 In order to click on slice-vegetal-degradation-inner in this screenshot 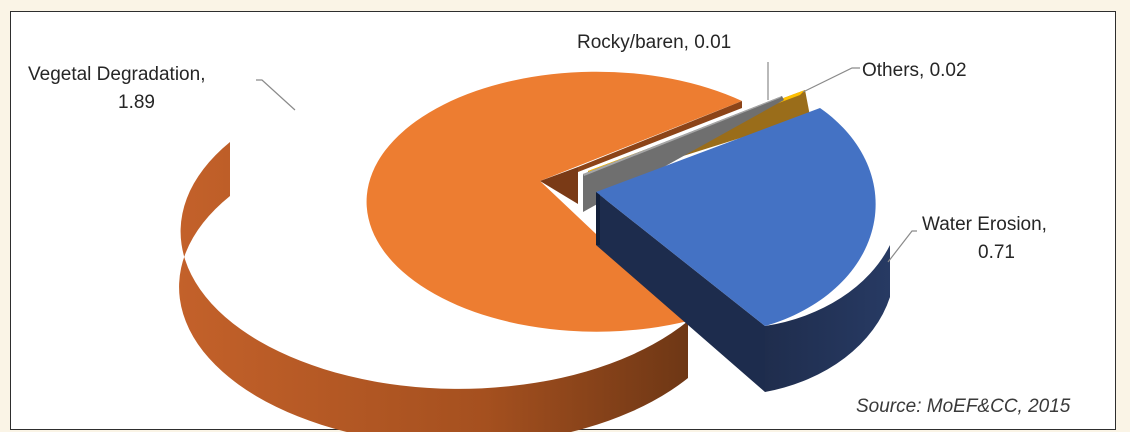, I will do `click(559, 185)`.